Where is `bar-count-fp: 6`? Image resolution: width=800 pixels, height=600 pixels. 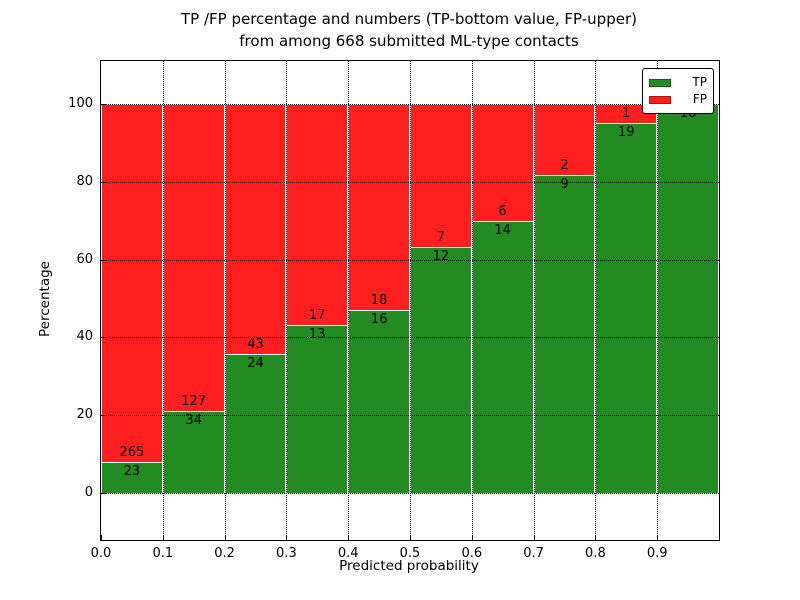 bar-count-fp: 6 is located at coordinates (502, 211).